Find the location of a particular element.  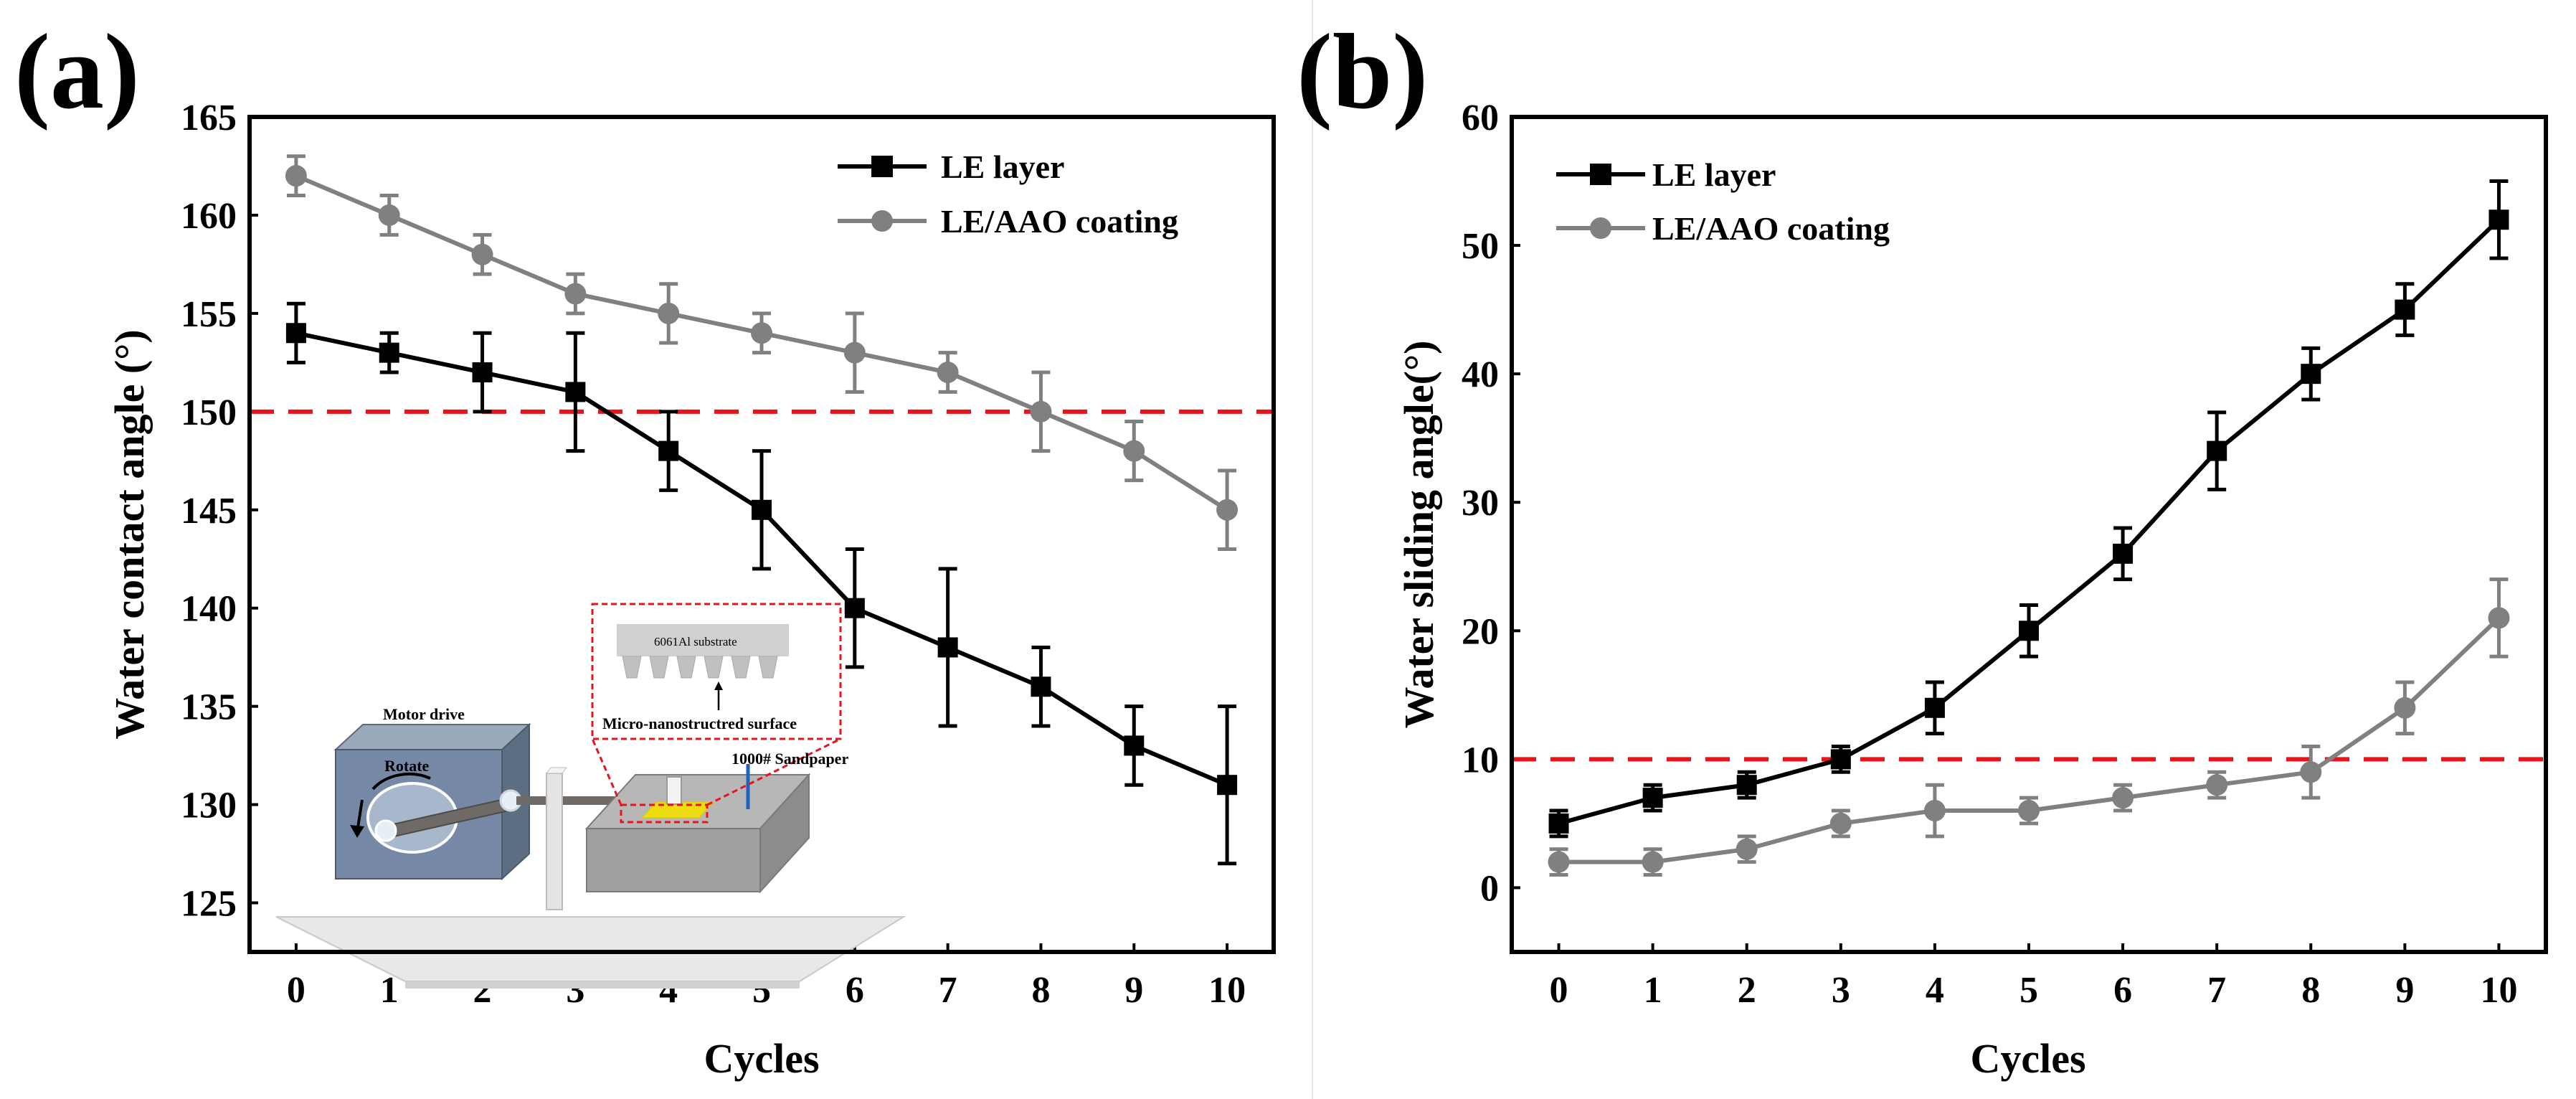

panel-b-legend: LE layer LE/AAO coating is located at coordinates (1723, 201).